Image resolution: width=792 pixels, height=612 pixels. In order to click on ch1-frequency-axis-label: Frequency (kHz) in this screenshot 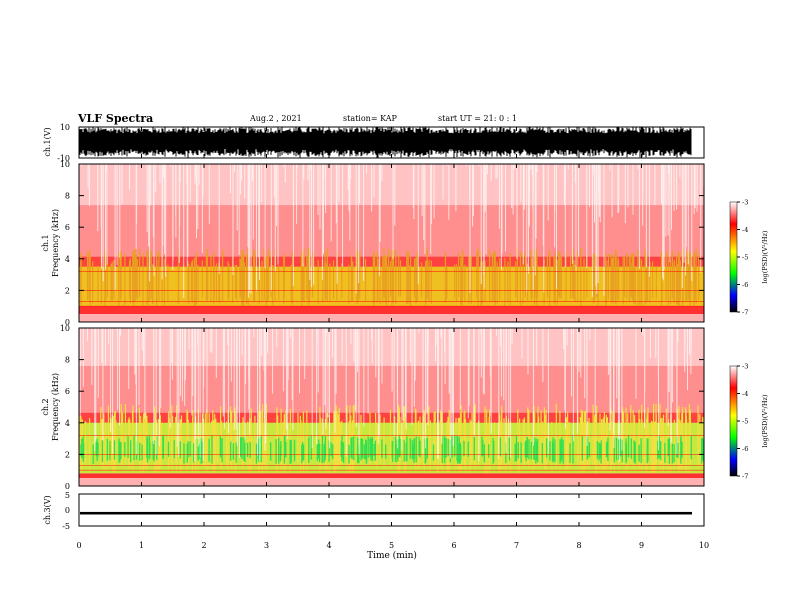, I will do `click(55, 243)`.